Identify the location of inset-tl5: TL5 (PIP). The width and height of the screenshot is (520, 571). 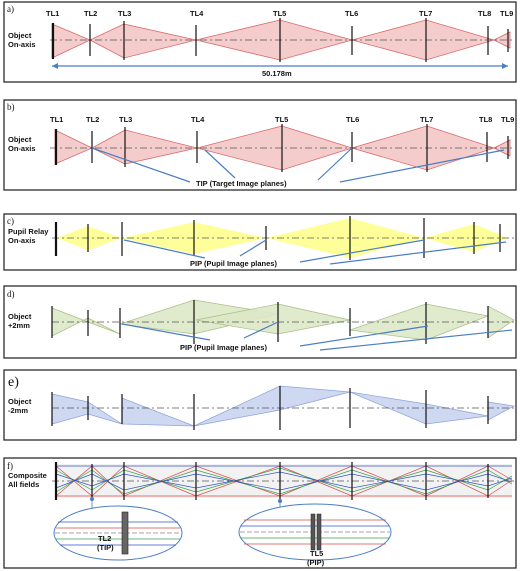
(315, 535).